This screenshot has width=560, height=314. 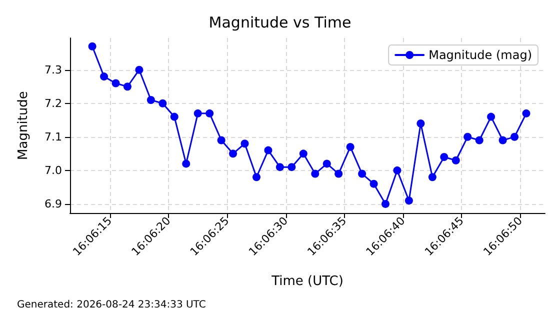 I want to click on text: Generated: 2026-08-24 23:34:33 UTC, so click(x=111, y=305).